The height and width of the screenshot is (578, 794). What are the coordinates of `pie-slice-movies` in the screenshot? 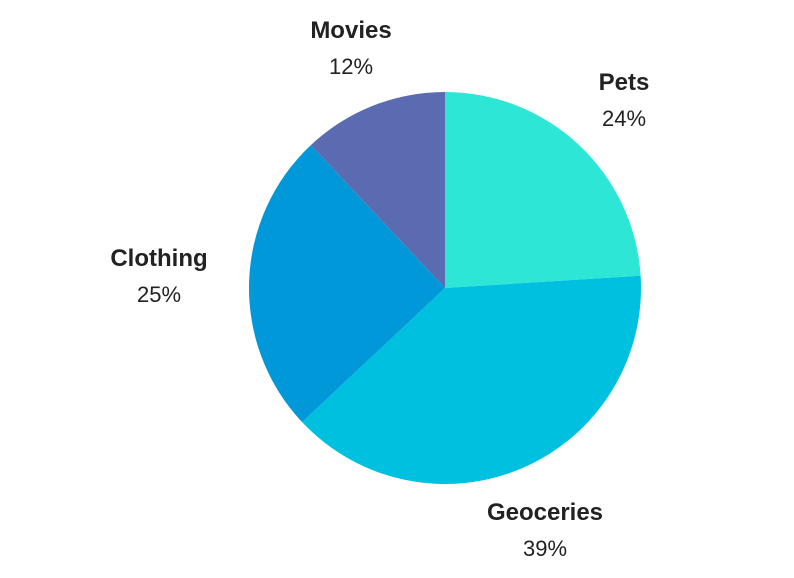 It's located at (377, 190).